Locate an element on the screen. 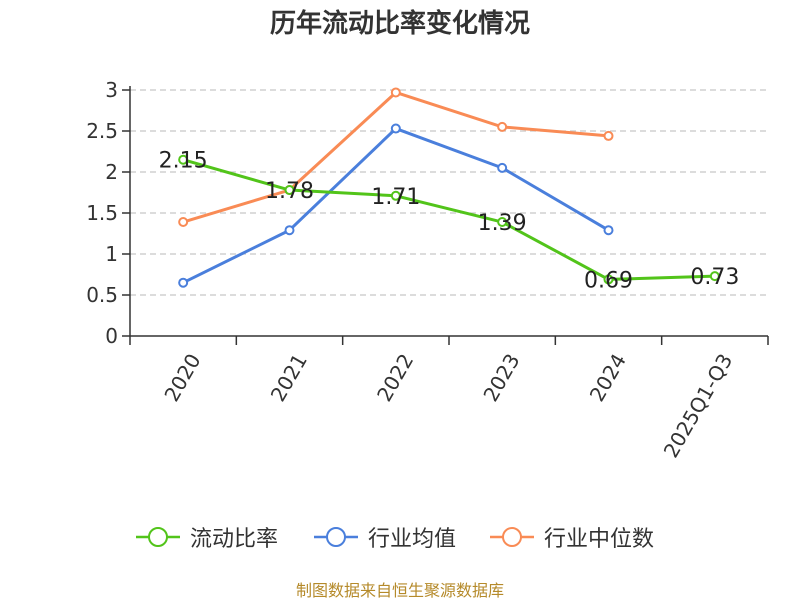 This screenshot has width=800, height=601. y-tick-label: 3 is located at coordinates (111, 90).